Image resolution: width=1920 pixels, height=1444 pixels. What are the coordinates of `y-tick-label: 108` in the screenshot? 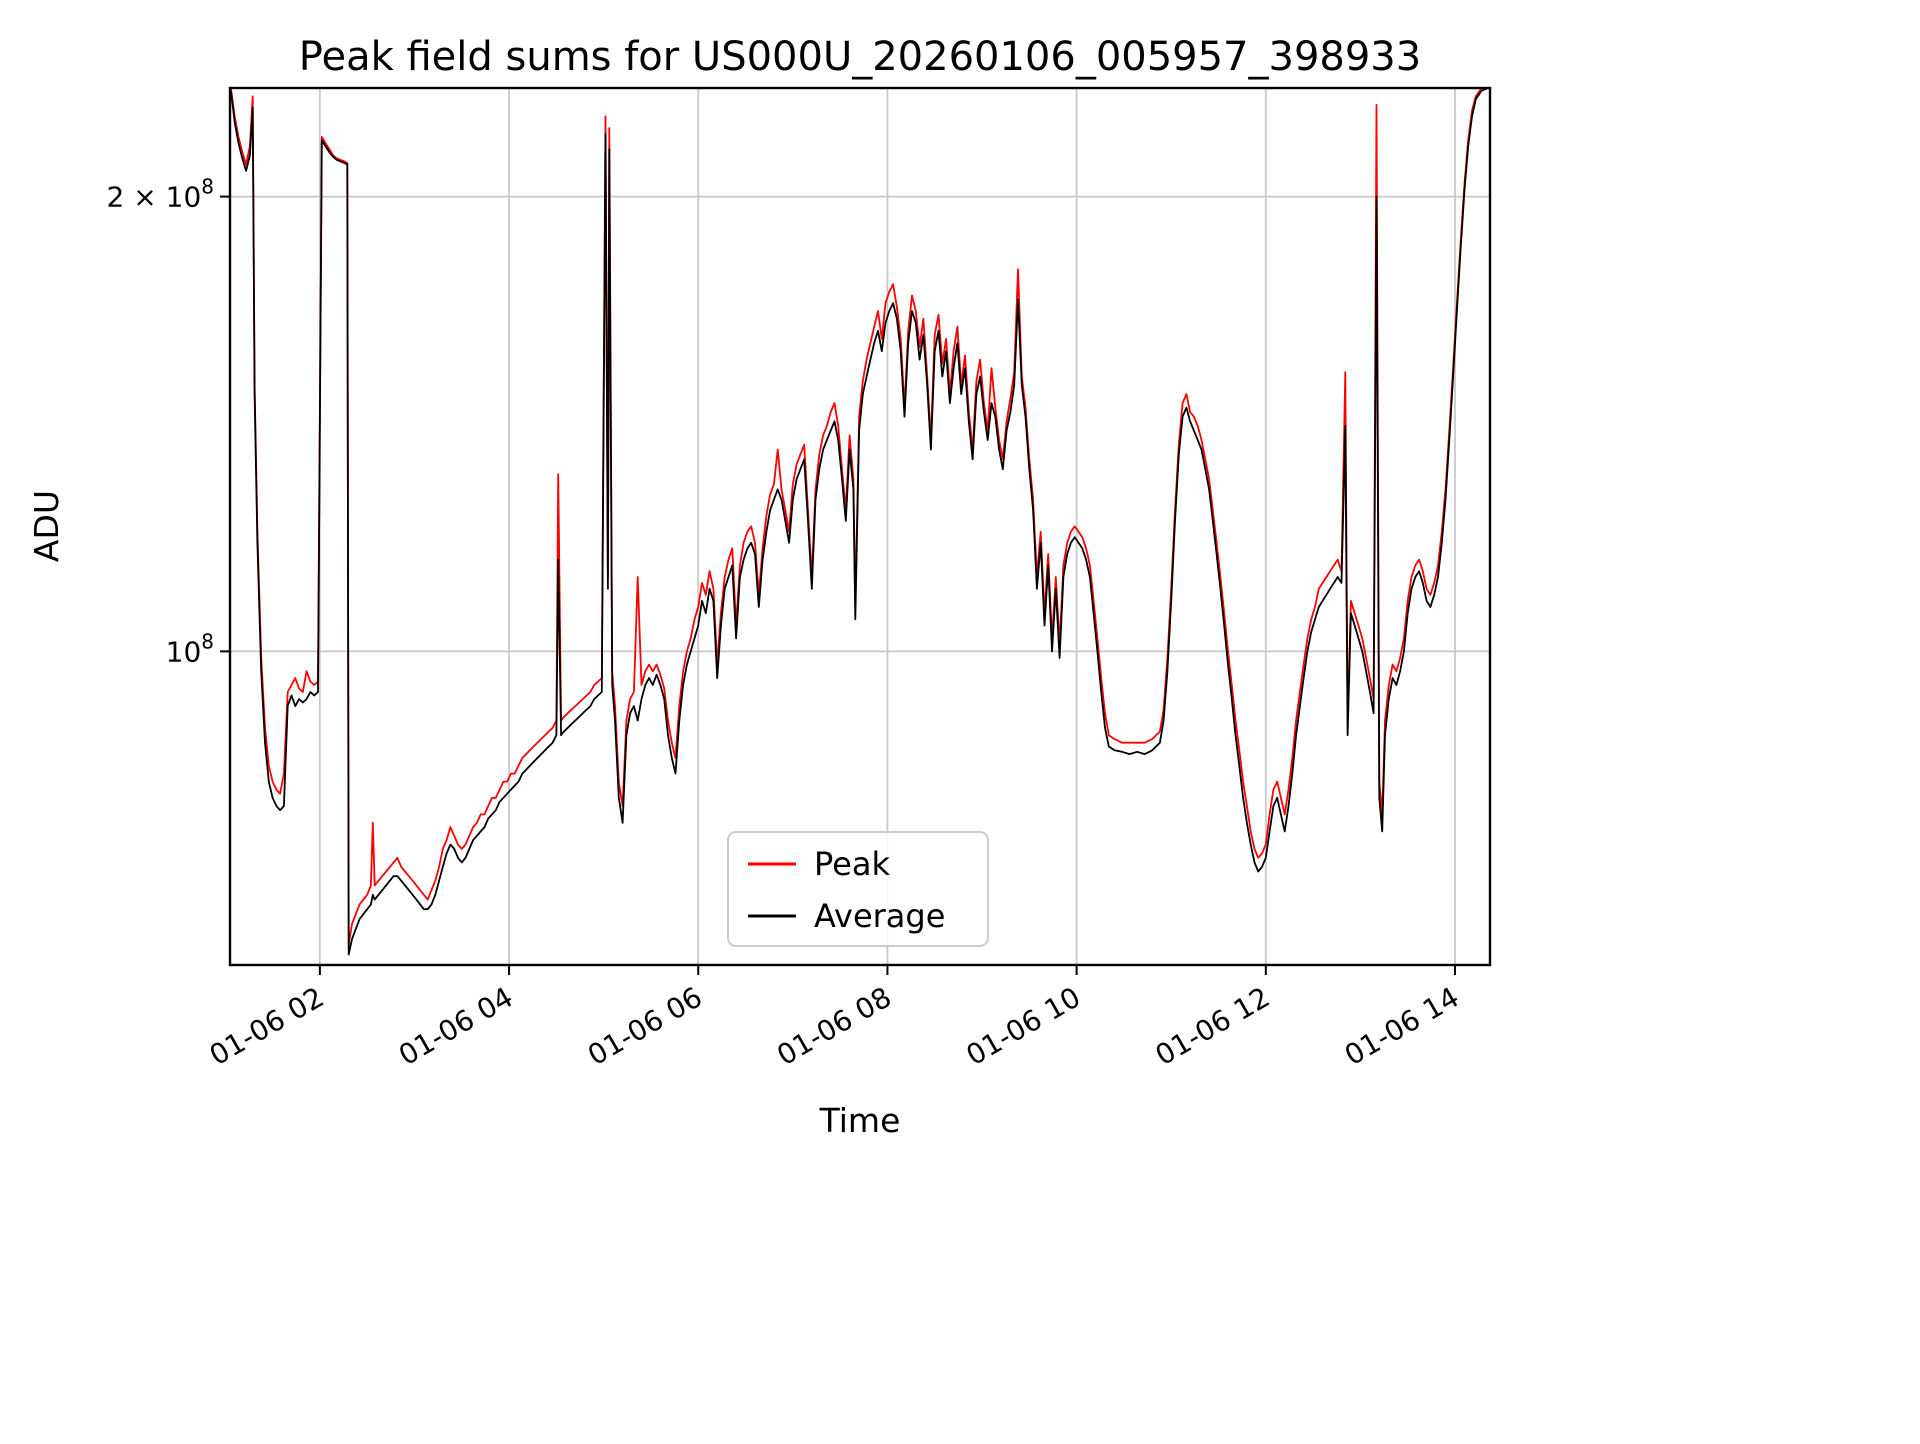 It's located at (190, 648).